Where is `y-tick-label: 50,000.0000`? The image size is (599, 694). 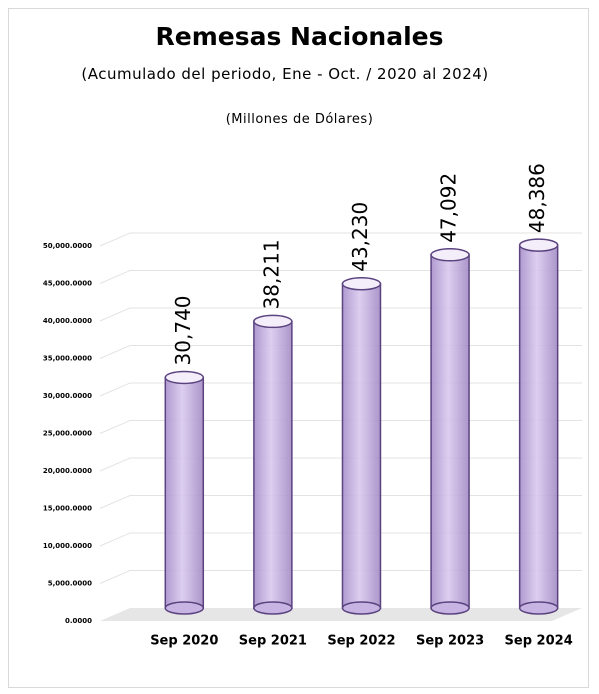
y-tick-label: 50,000.0000 is located at coordinates (67, 246).